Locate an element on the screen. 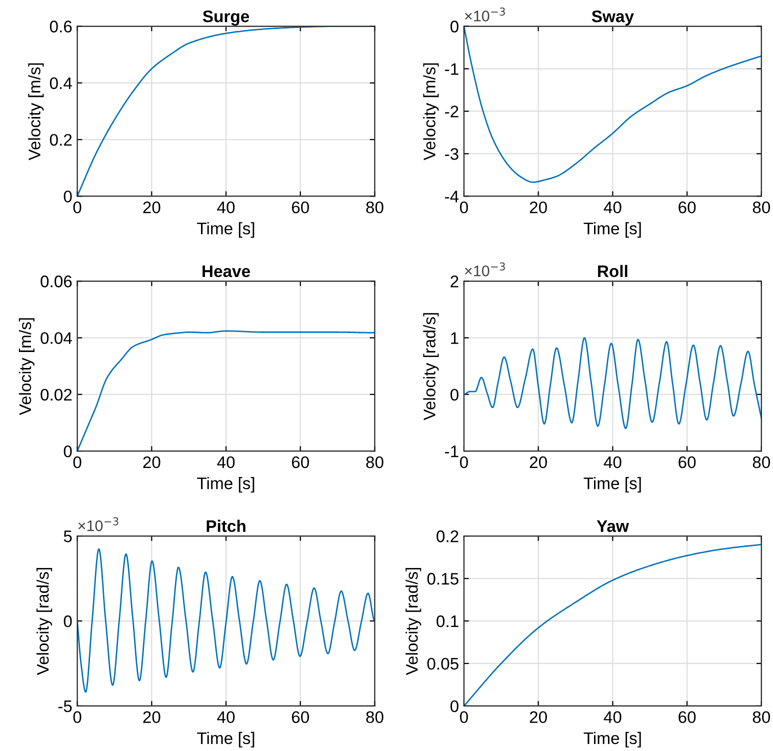 The image size is (773, 751). y-tick-label: 2 is located at coordinates (454, 282).